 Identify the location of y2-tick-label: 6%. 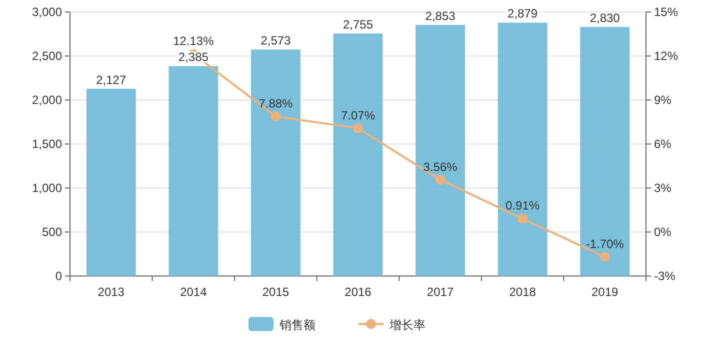
(663, 144).